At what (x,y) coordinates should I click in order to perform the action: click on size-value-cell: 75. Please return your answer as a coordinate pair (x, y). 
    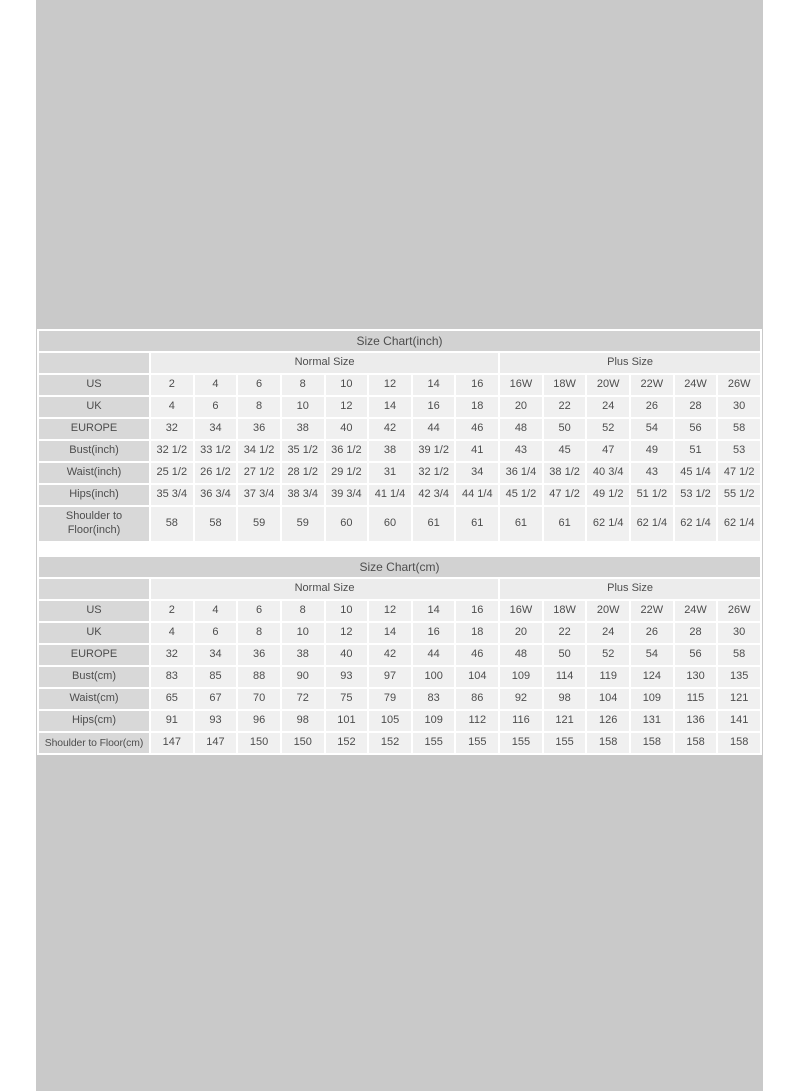
    Looking at the image, I should click on (346, 699).